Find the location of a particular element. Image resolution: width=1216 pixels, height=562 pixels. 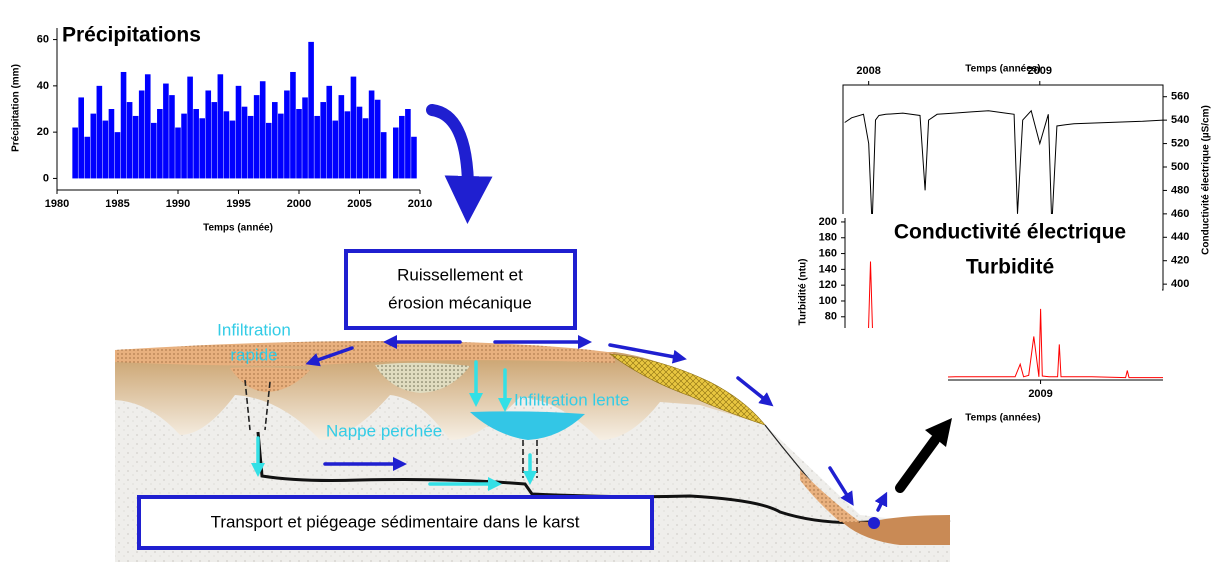

y-tick-label: 540 is located at coordinates (1180, 120).